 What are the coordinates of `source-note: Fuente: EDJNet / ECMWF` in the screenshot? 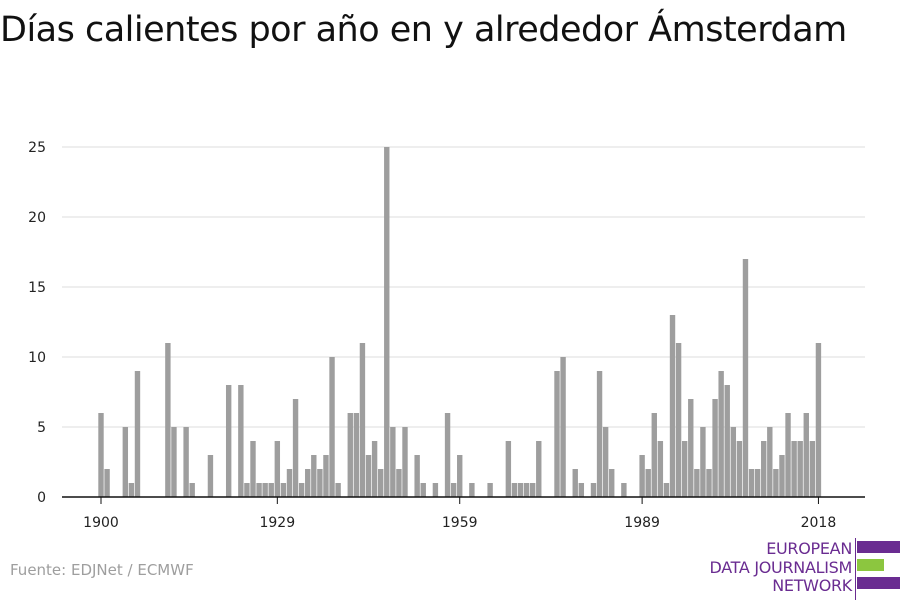 It's located at (102, 570).